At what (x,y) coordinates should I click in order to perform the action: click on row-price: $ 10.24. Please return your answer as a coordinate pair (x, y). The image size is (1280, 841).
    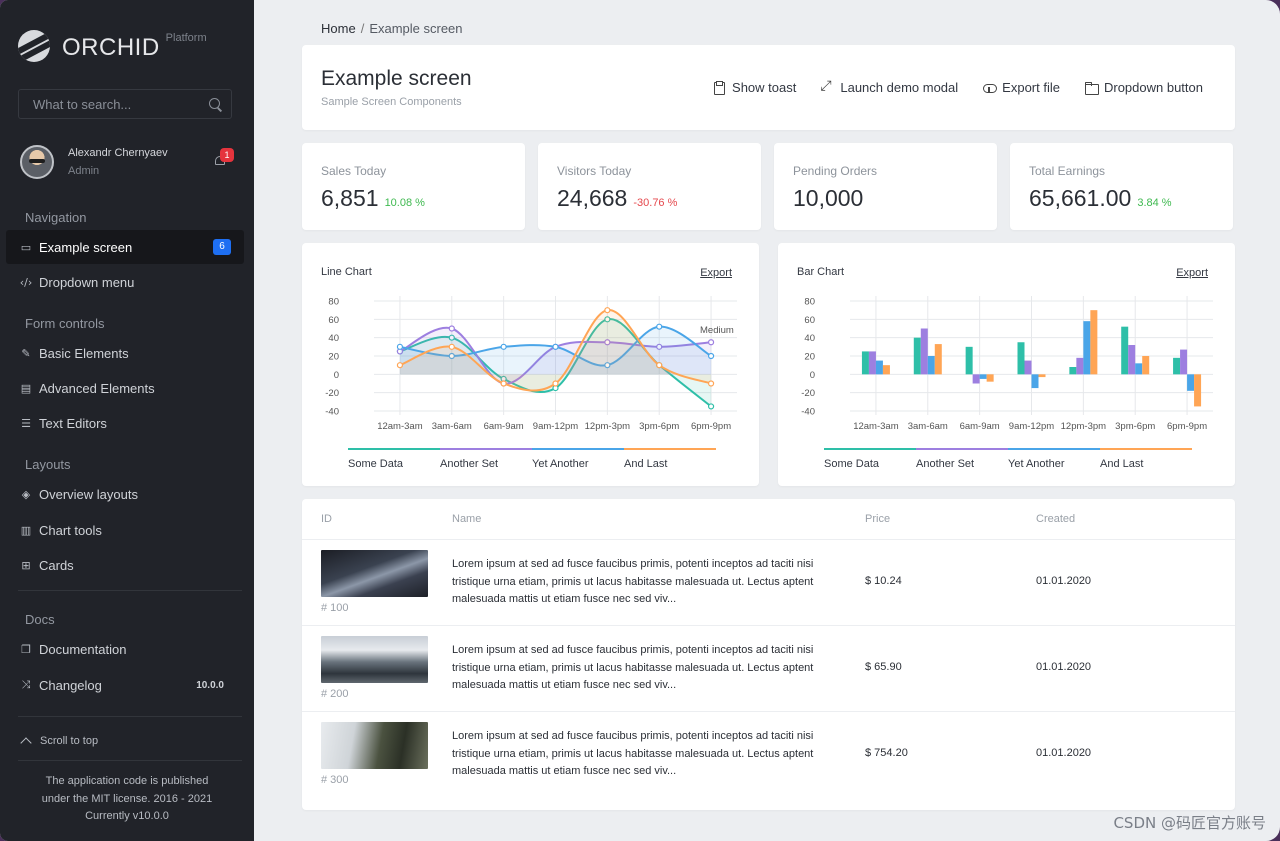
    Looking at the image, I should click on (883, 581).